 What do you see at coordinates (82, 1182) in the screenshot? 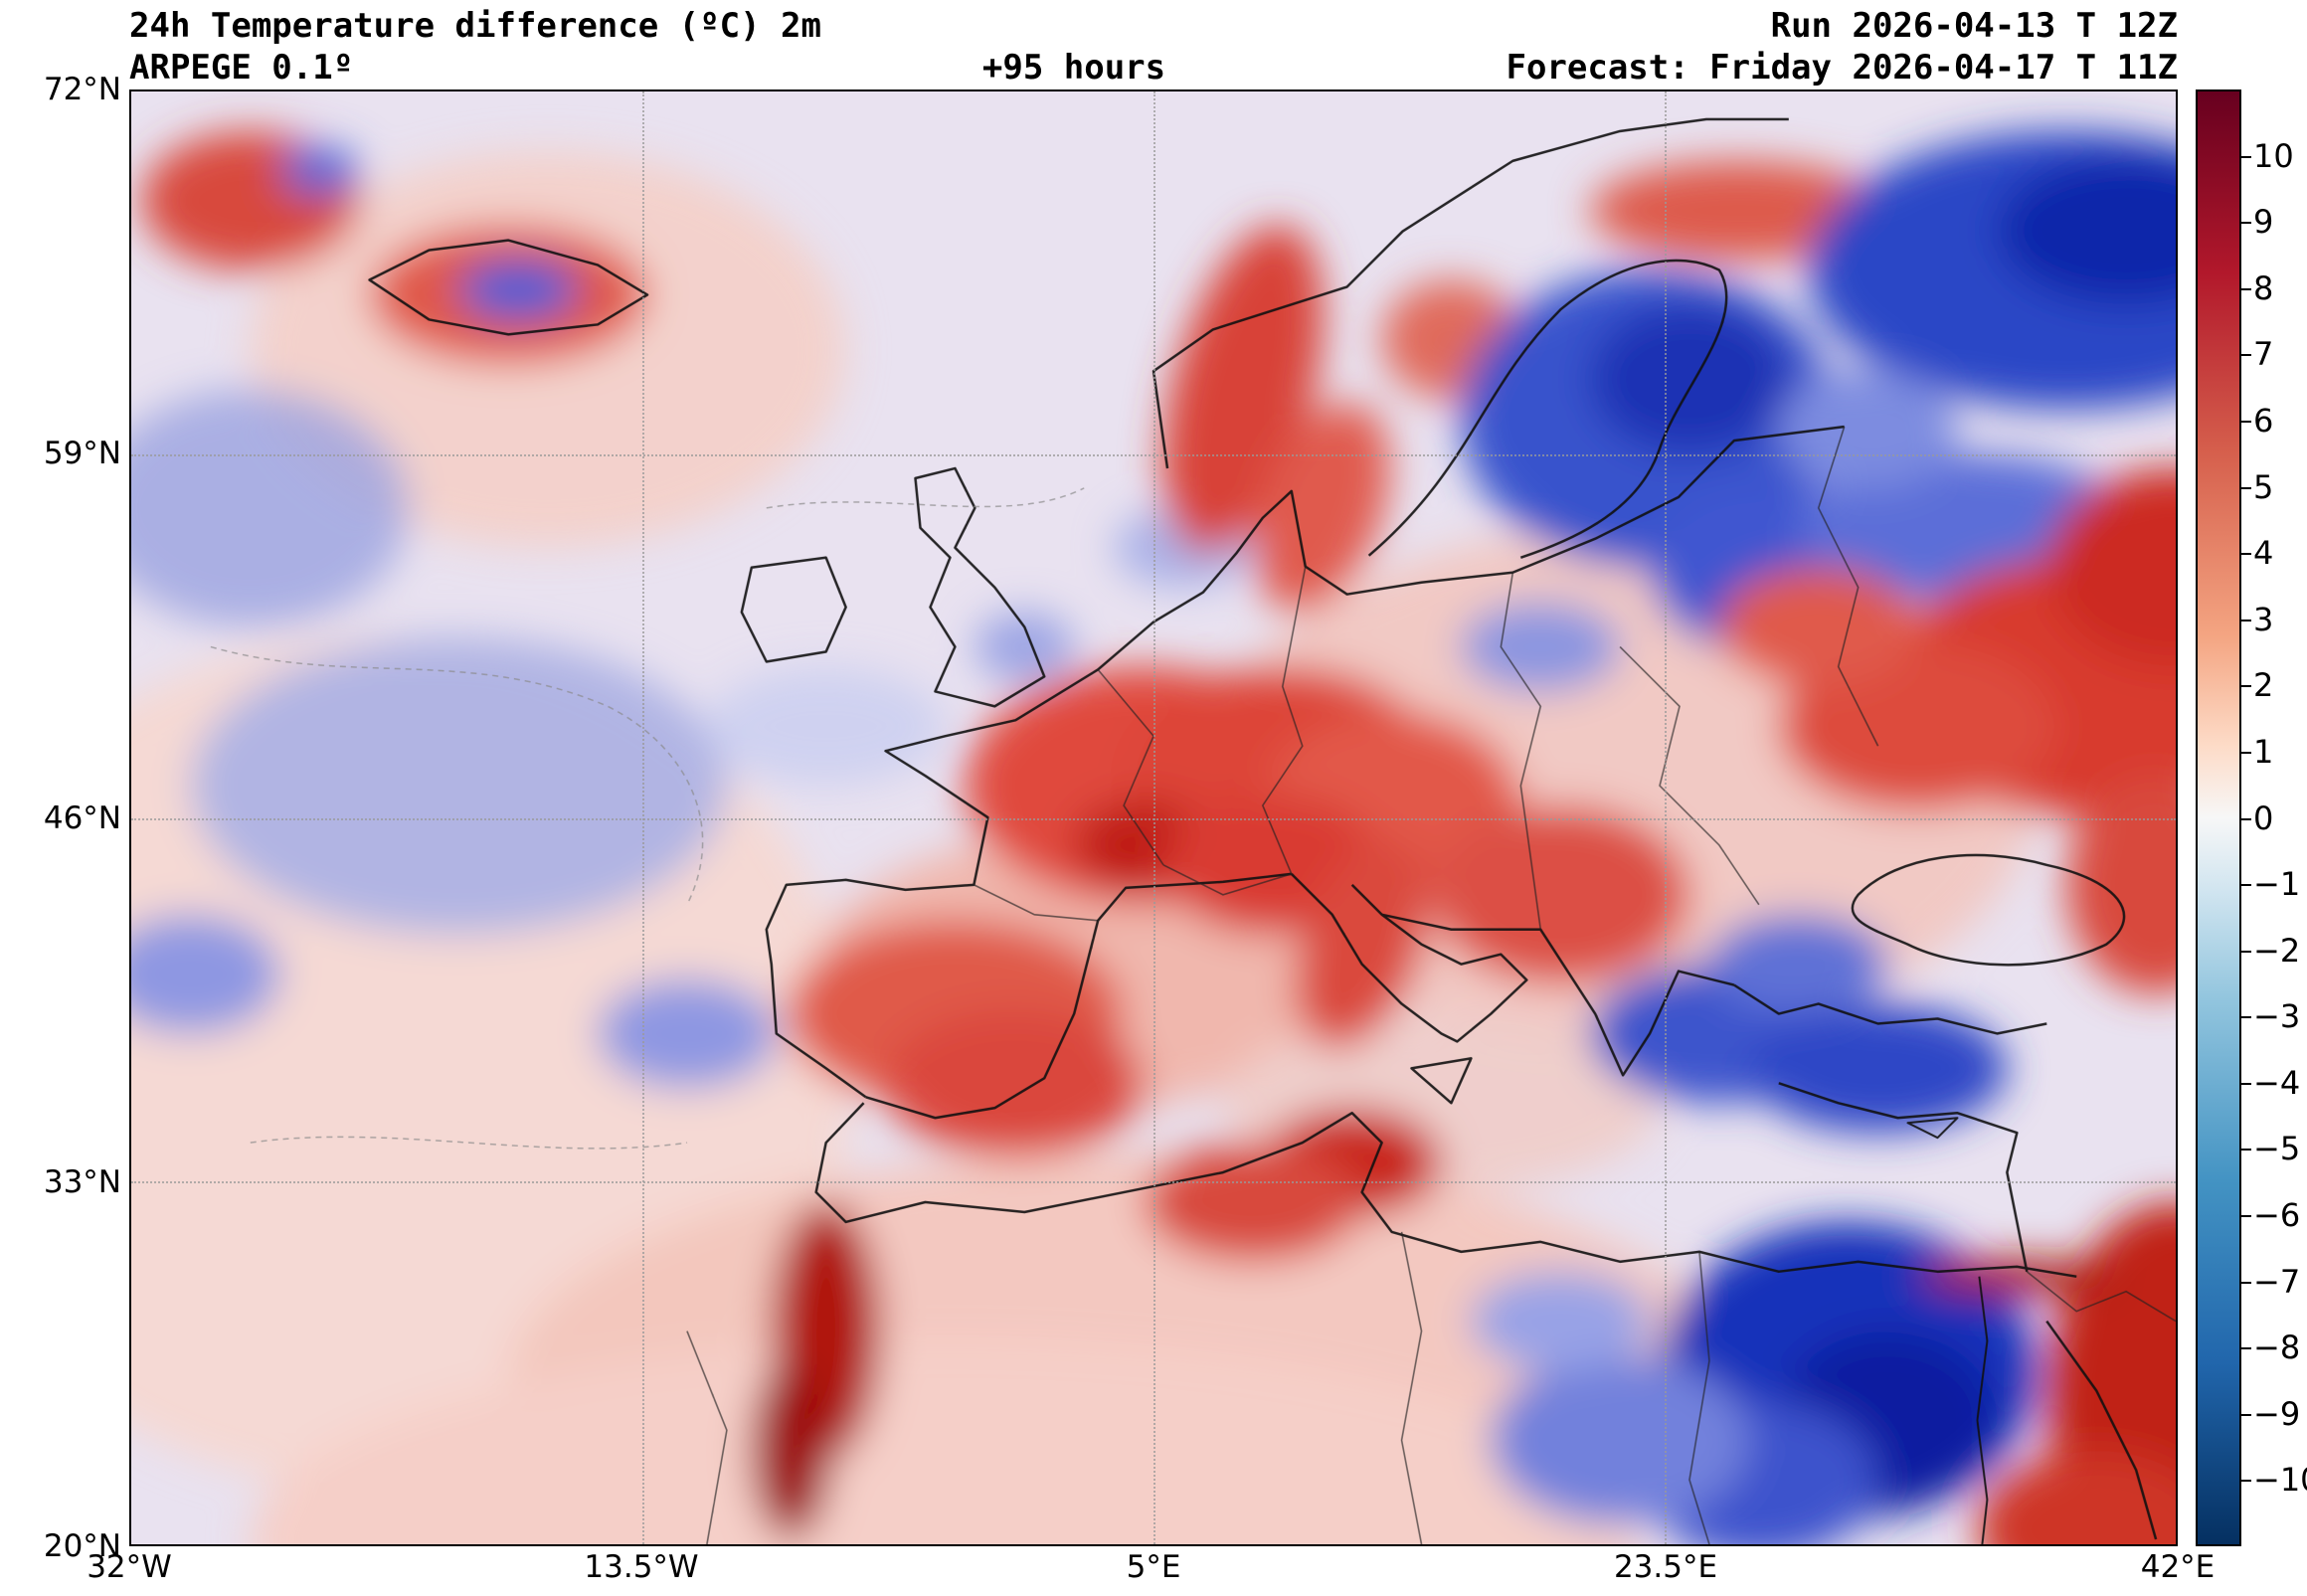
I see `lat-tick-label: 33°N` at bounding box center [82, 1182].